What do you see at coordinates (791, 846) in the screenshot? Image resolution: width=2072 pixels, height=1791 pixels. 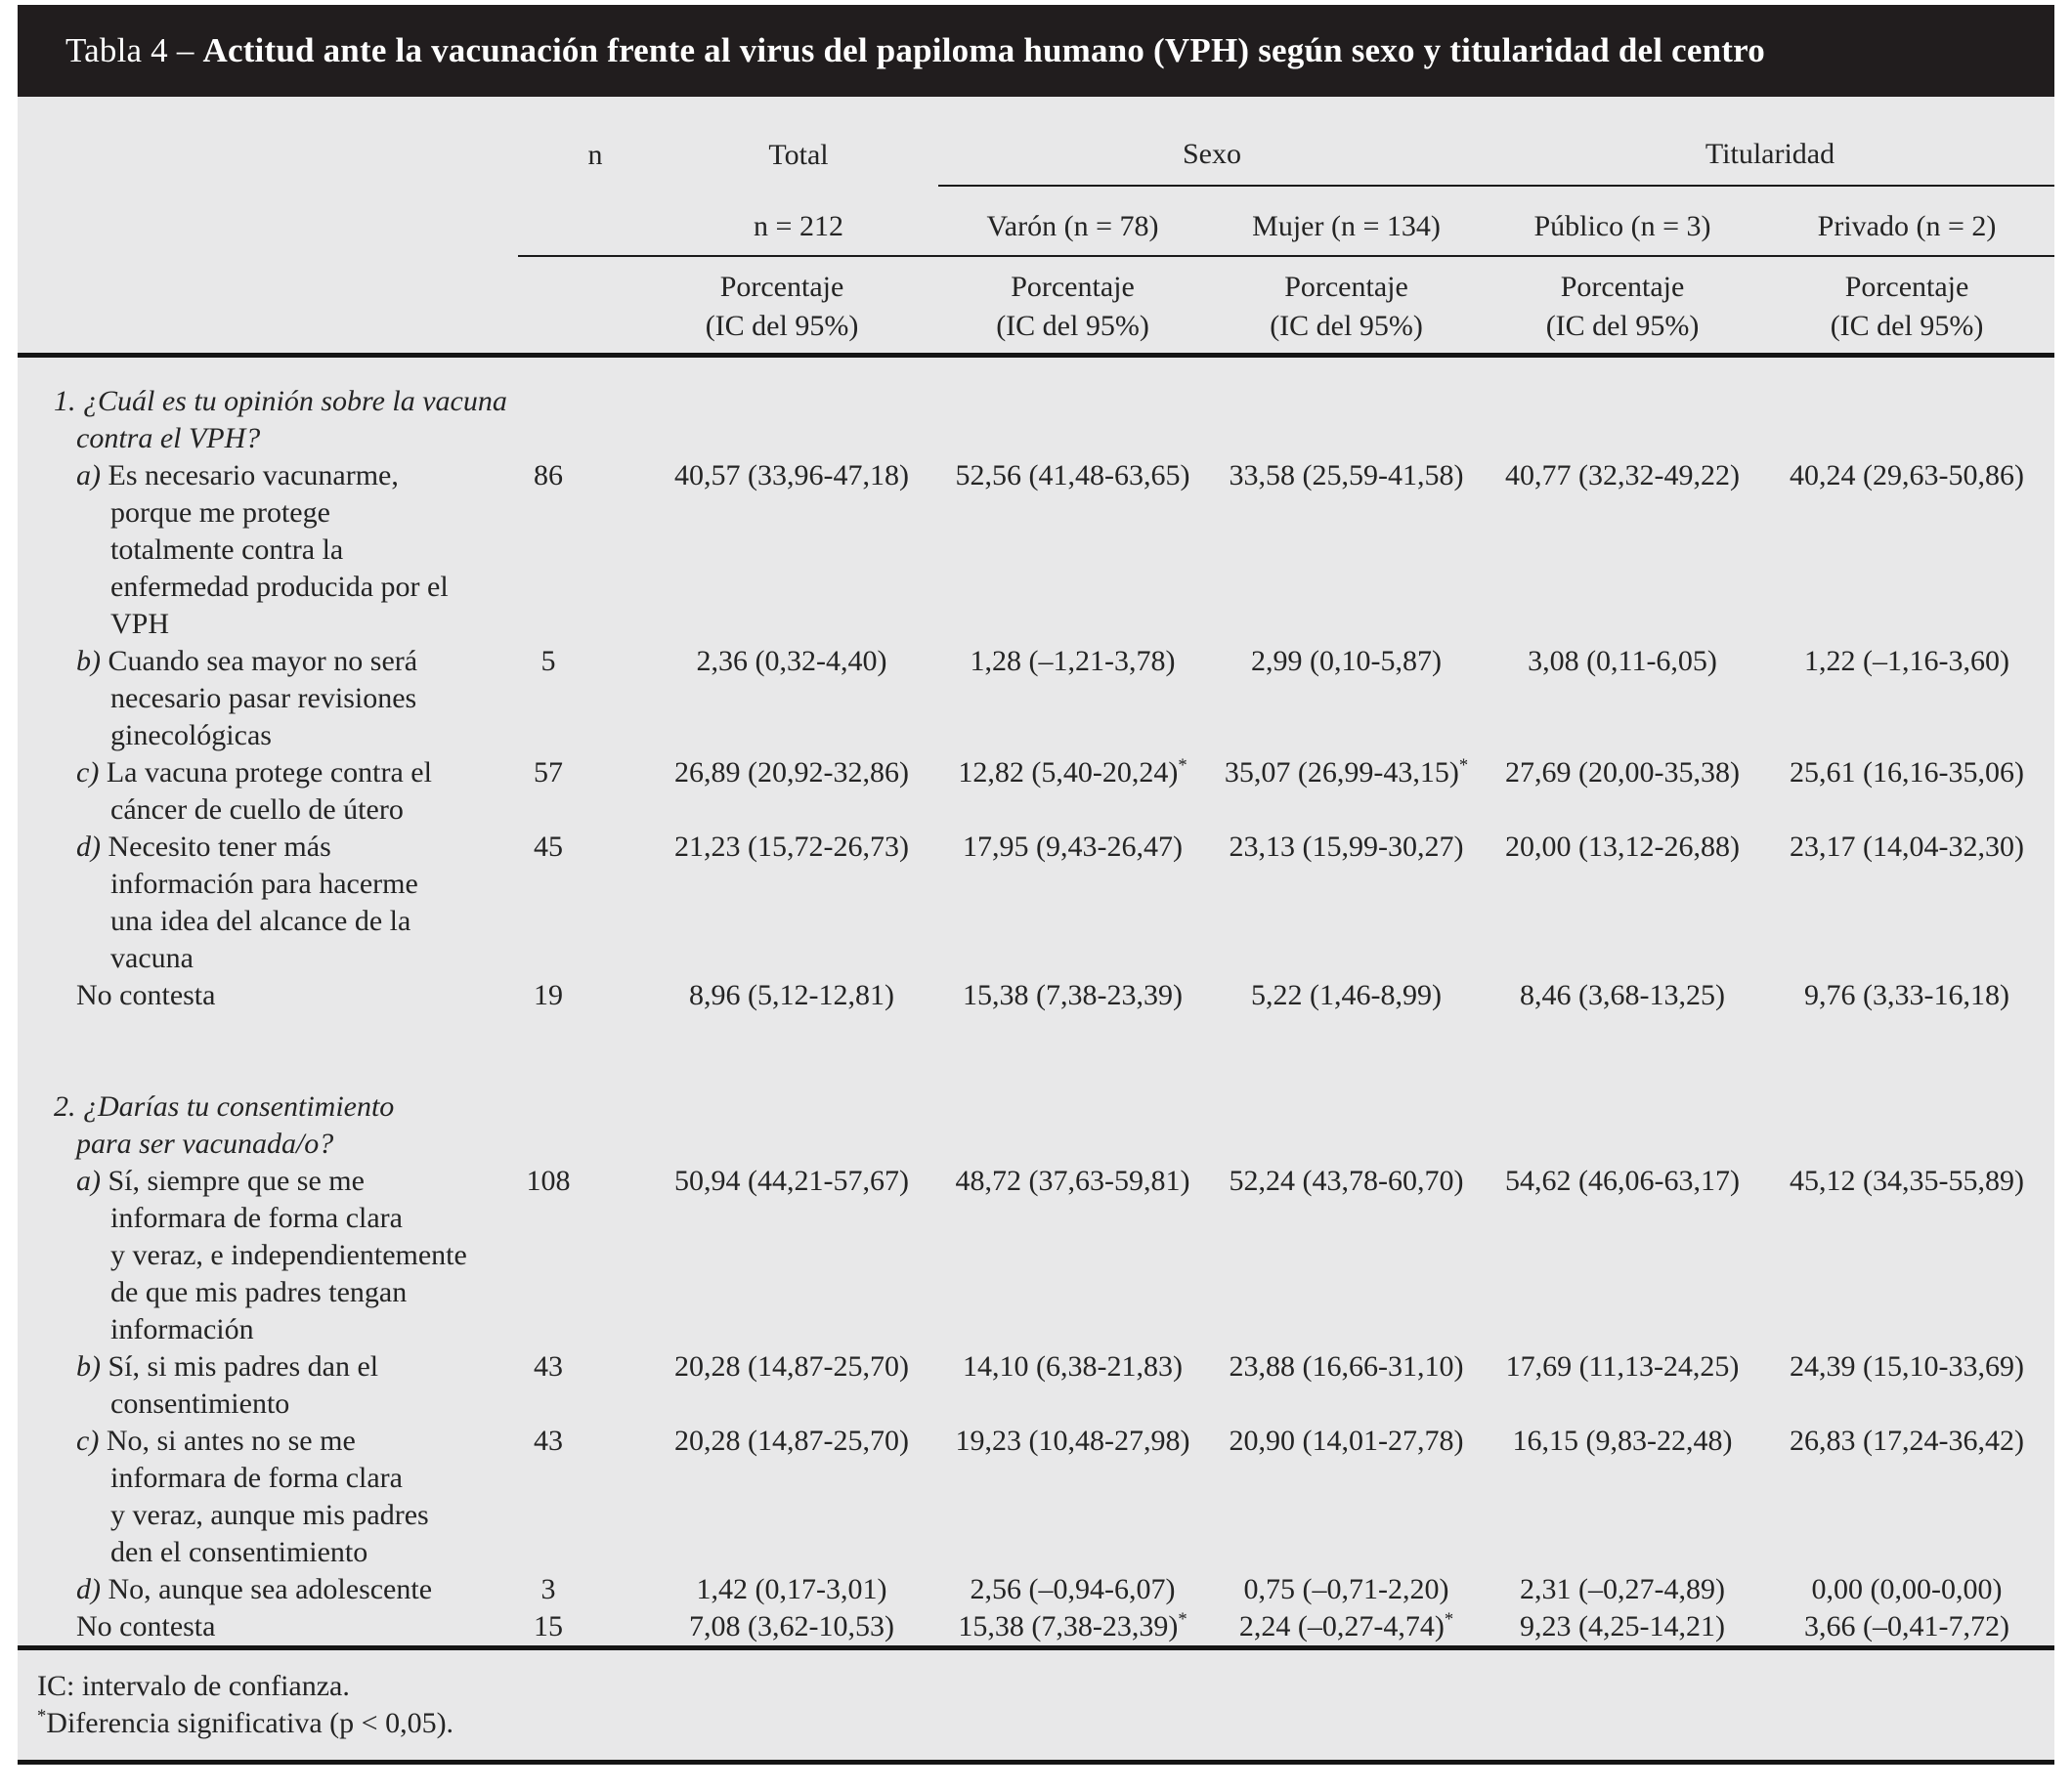 I see `cell-total: 21,23 (15,72-26,73)` at bounding box center [791, 846].